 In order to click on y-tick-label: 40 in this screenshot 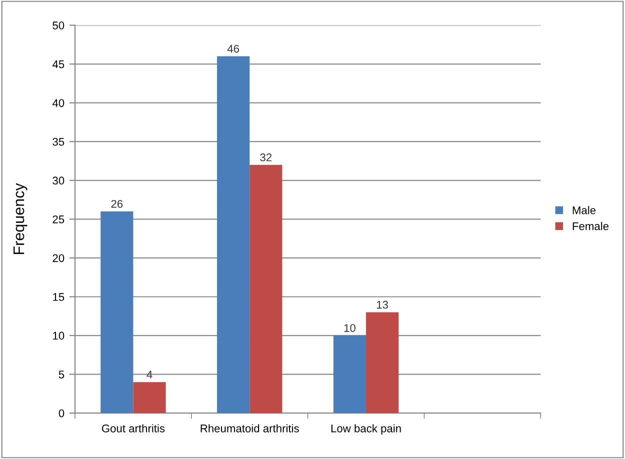, I will do `click(58, 103)`.